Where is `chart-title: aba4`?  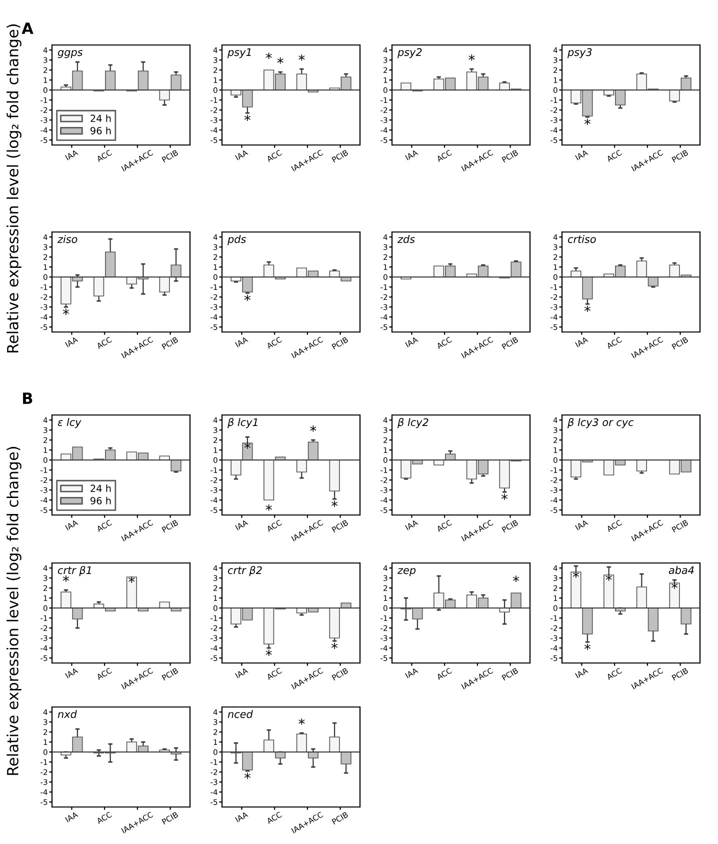
chart-title: aba4 is located at coordinates (681, 570).